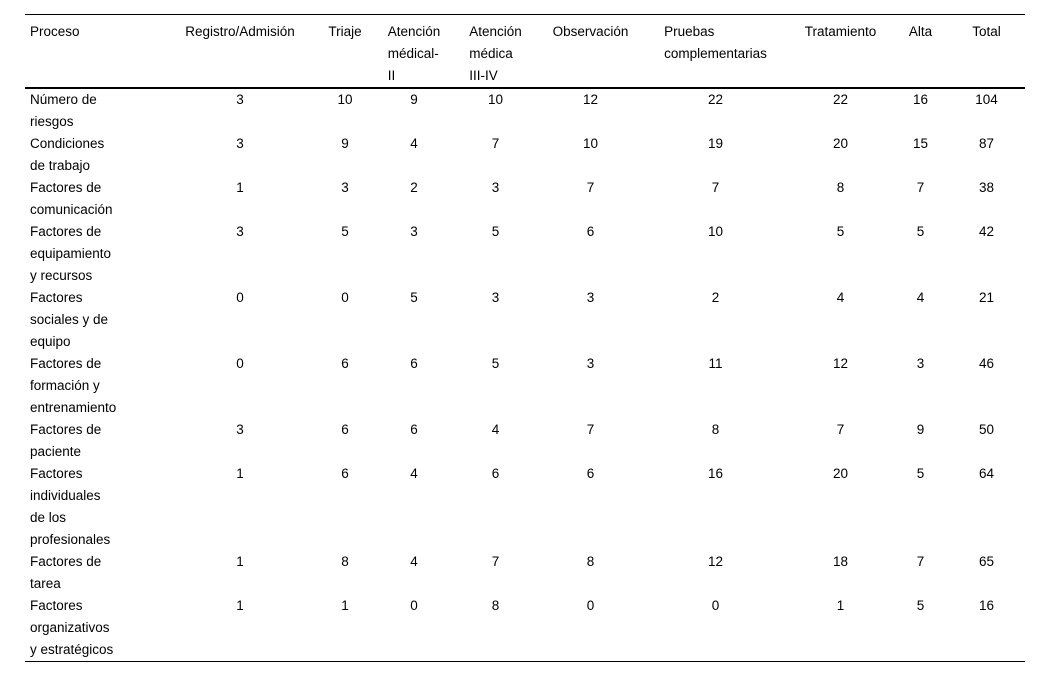 The image size is (1049, 678). Describe the element at coordinates (840, 561) in the screenshot. I see `value-cell: 18` at that location.